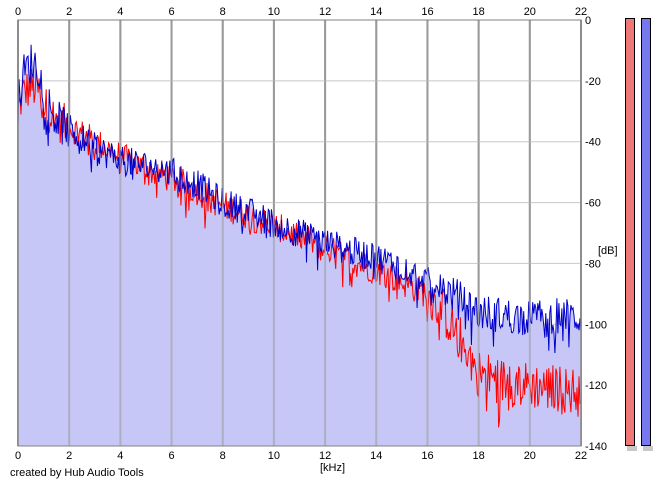 The width and height of the screenshot is (665, 486). I want to click on y-tick-label-3: -60, so click(593, 204).